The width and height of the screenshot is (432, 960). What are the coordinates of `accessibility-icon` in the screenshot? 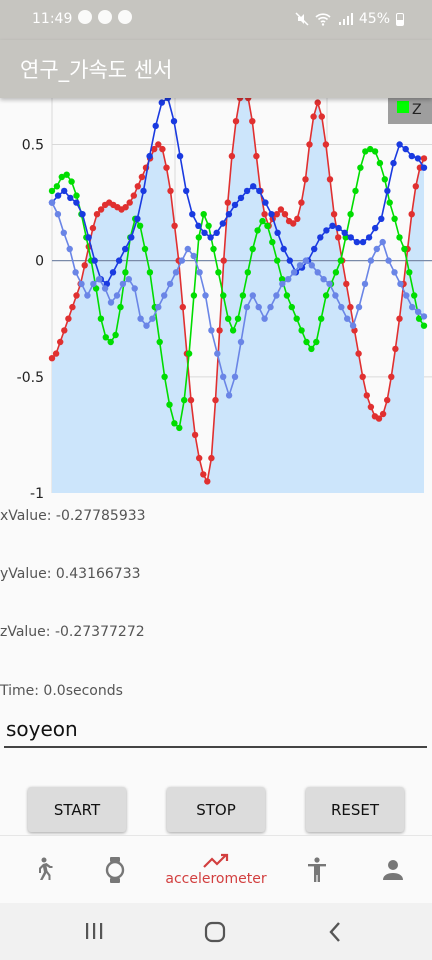 It's located at (317, 869).